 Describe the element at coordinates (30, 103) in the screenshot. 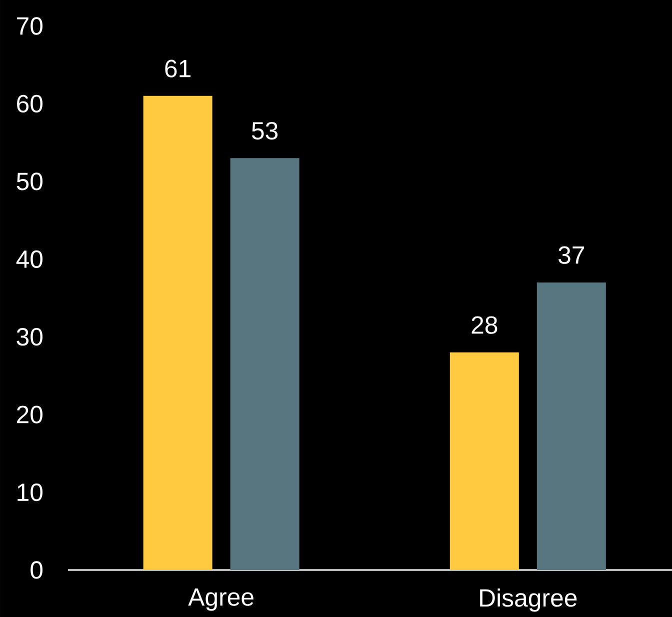

I see `y-tick-label: 60` at that location.